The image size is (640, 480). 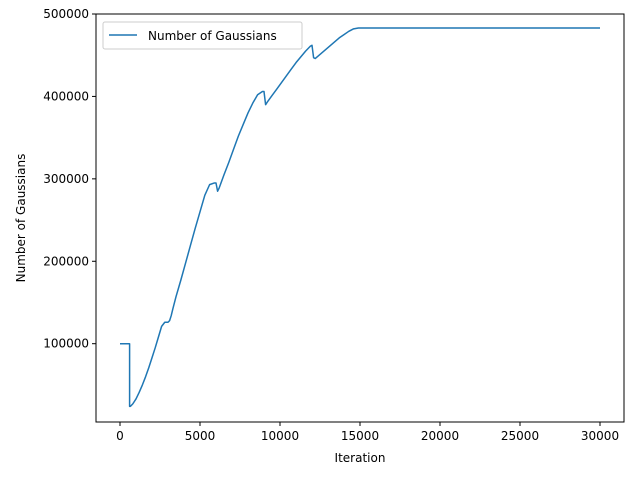 I want to click on x-tick-label: 30000, so click(x=600, y=436).